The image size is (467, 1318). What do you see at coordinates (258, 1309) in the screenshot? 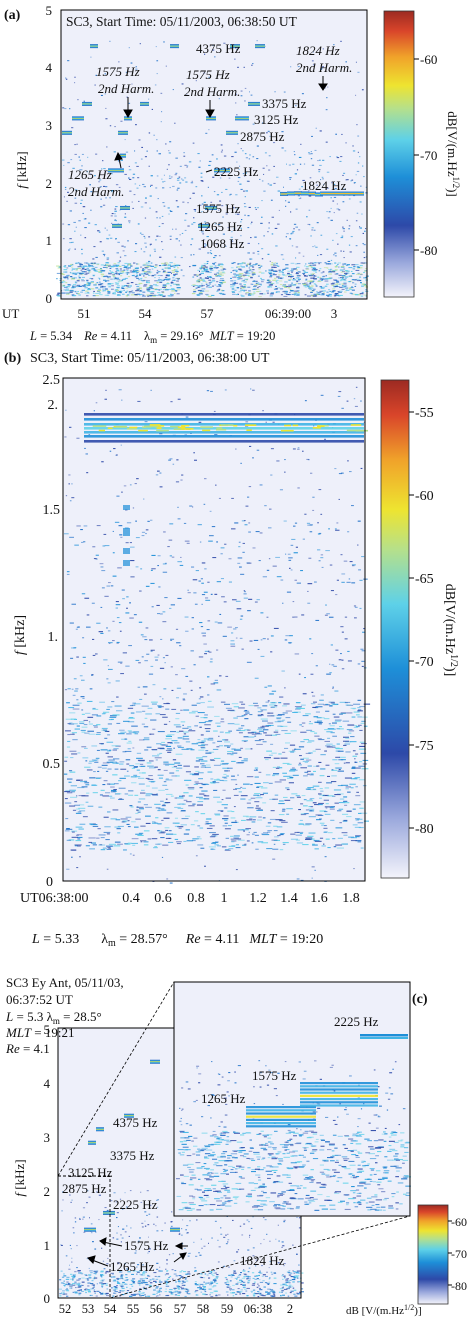
I see `xtick: 06:38` at bounding box center [258, 1309].